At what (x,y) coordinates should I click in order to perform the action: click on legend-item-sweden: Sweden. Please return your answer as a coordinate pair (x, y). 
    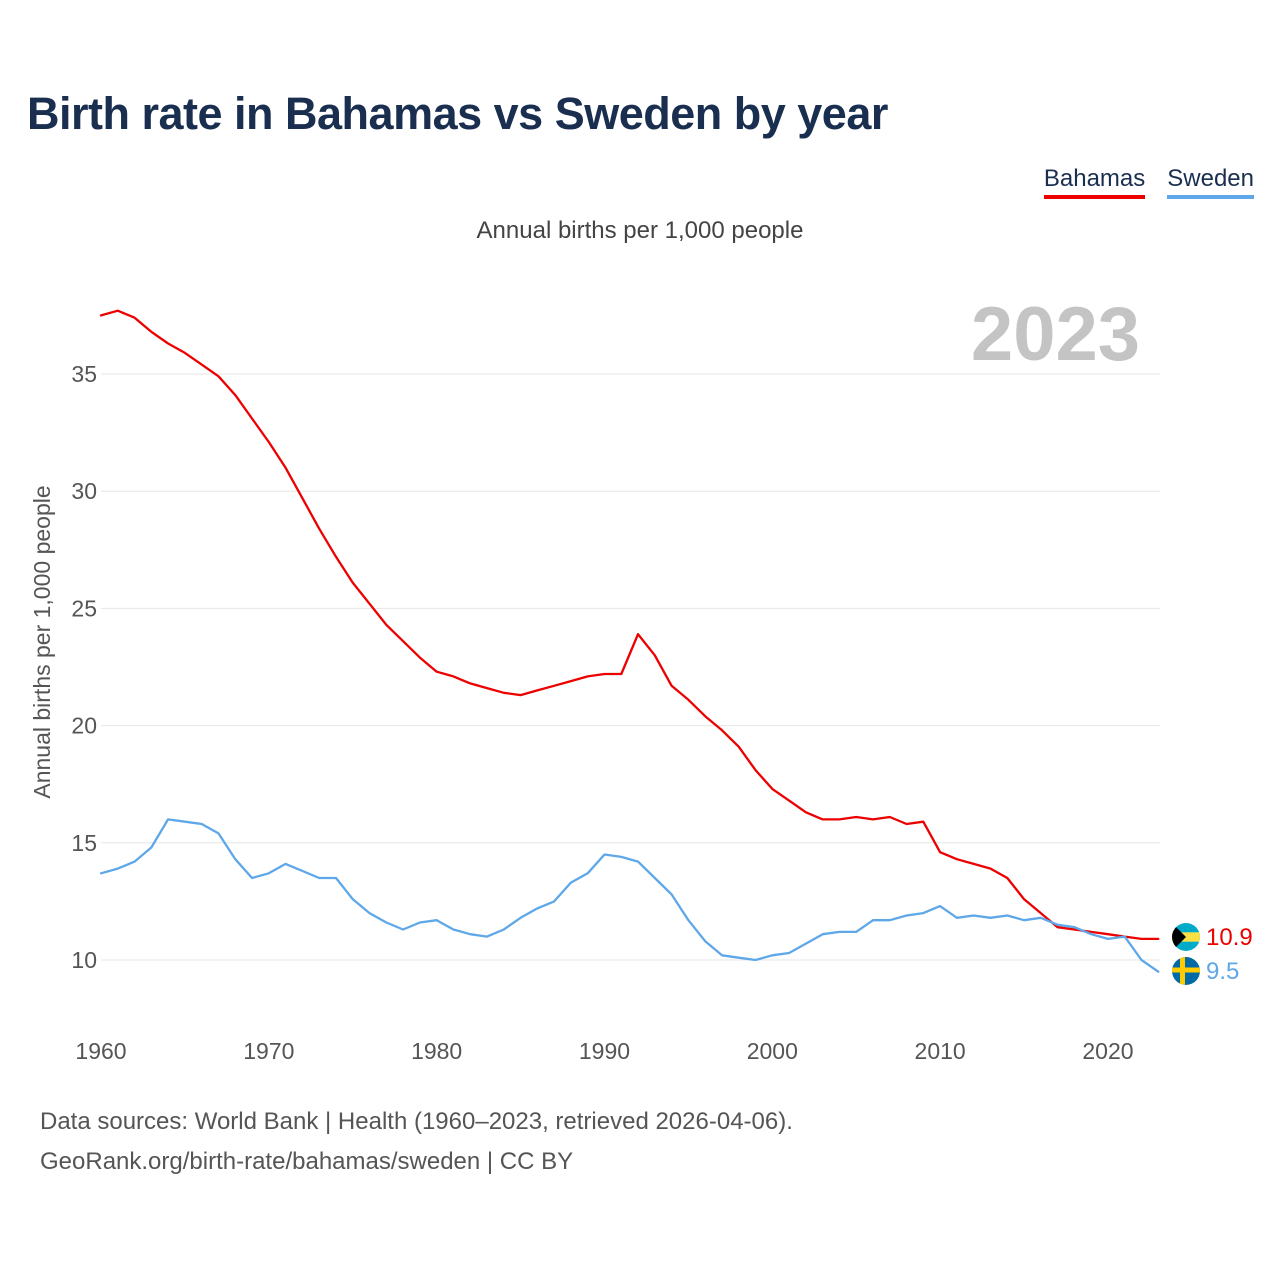
    Looking at the image, I should click on (1210, 182).